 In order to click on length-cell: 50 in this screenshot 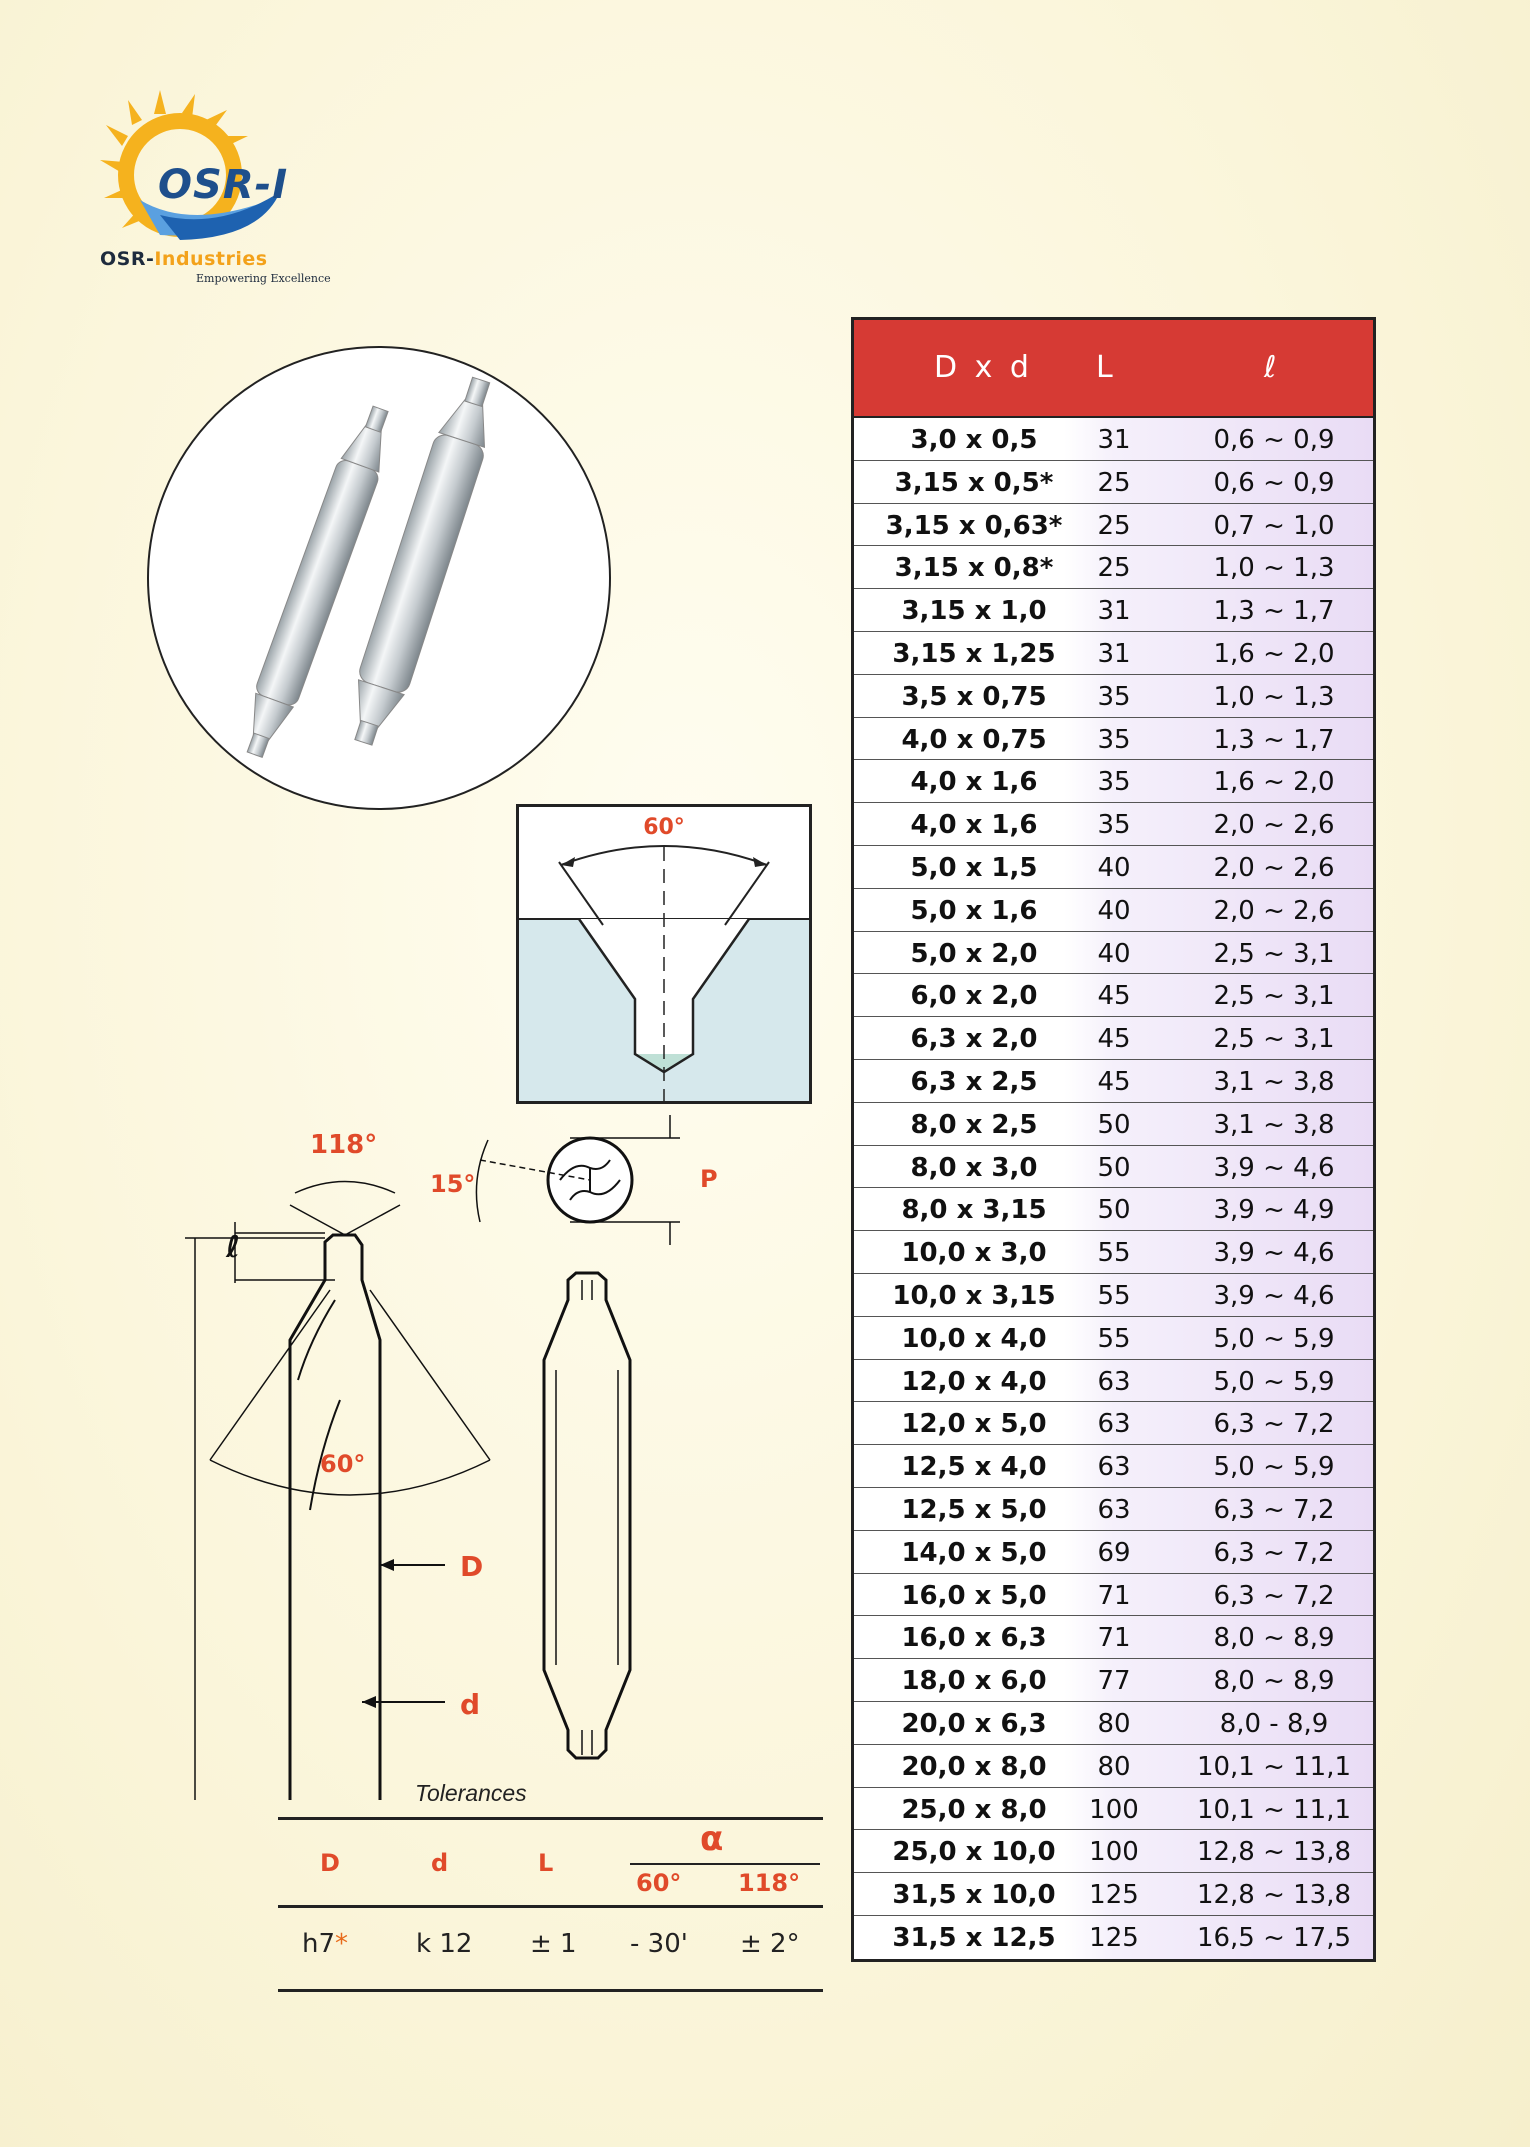, I will do `click(1114, 1124)`.